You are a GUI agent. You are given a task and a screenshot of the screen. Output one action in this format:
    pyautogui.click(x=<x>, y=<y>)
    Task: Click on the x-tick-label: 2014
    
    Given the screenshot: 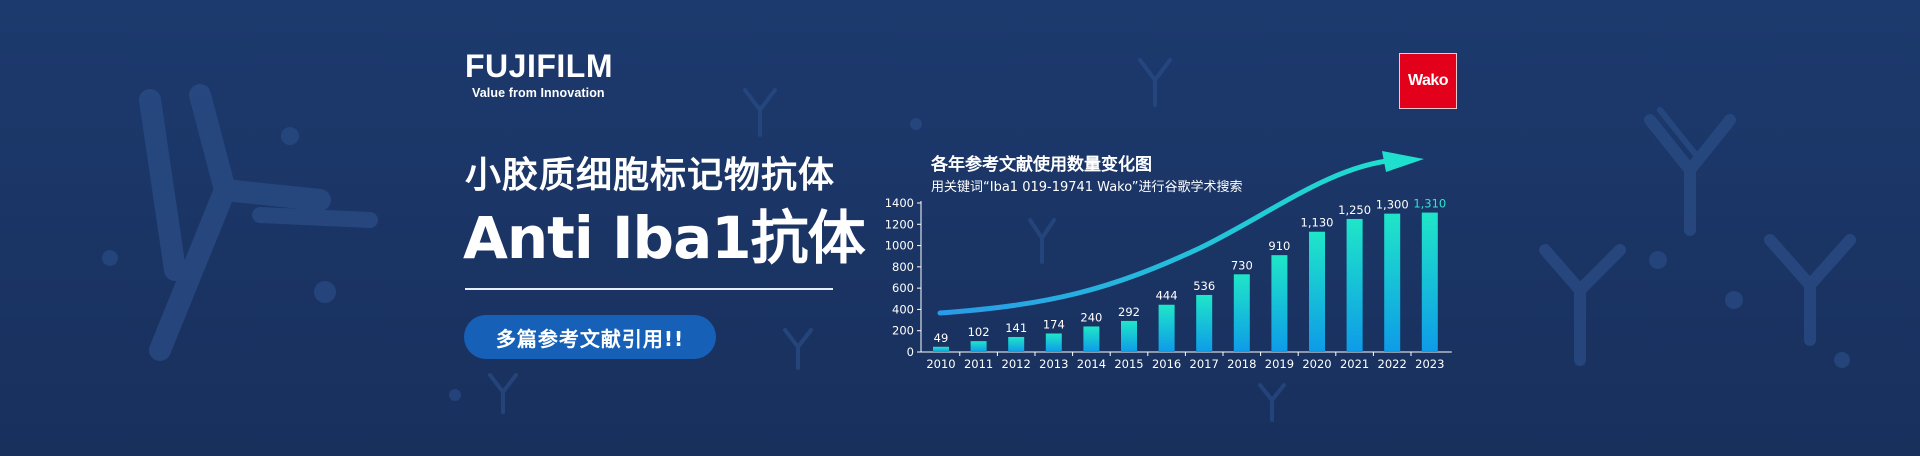 What is the action you would take?
    pyautogui.click(x=1091, y=364)
    